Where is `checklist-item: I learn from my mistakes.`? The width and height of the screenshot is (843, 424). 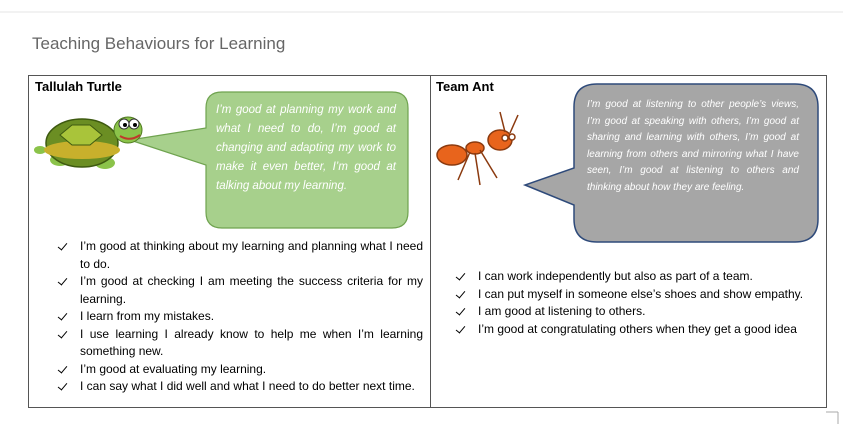
checklist-item: I learn from my mistakes. is located at coordinates (240, 317).